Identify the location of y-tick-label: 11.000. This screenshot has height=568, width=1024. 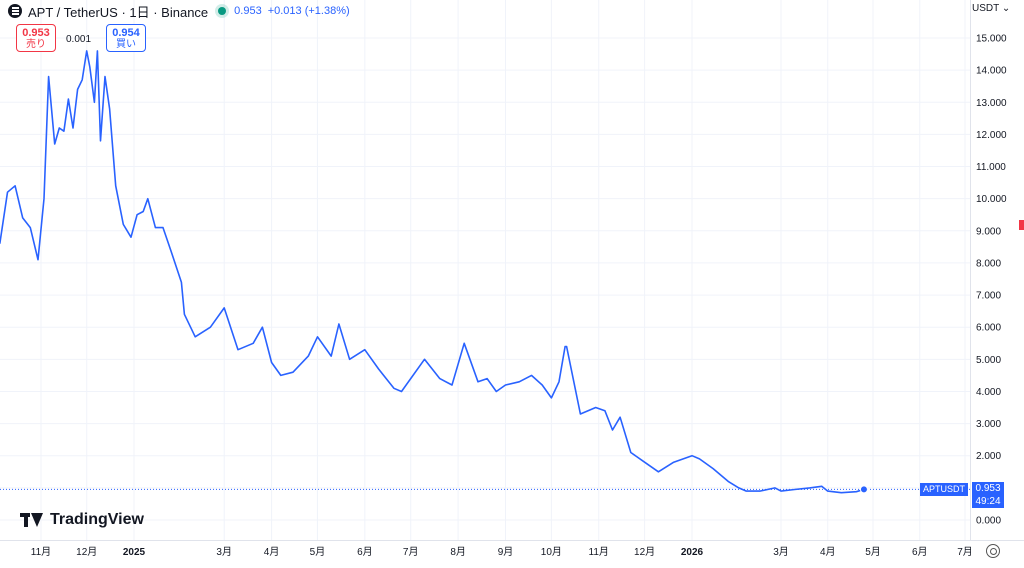
(991, 167).